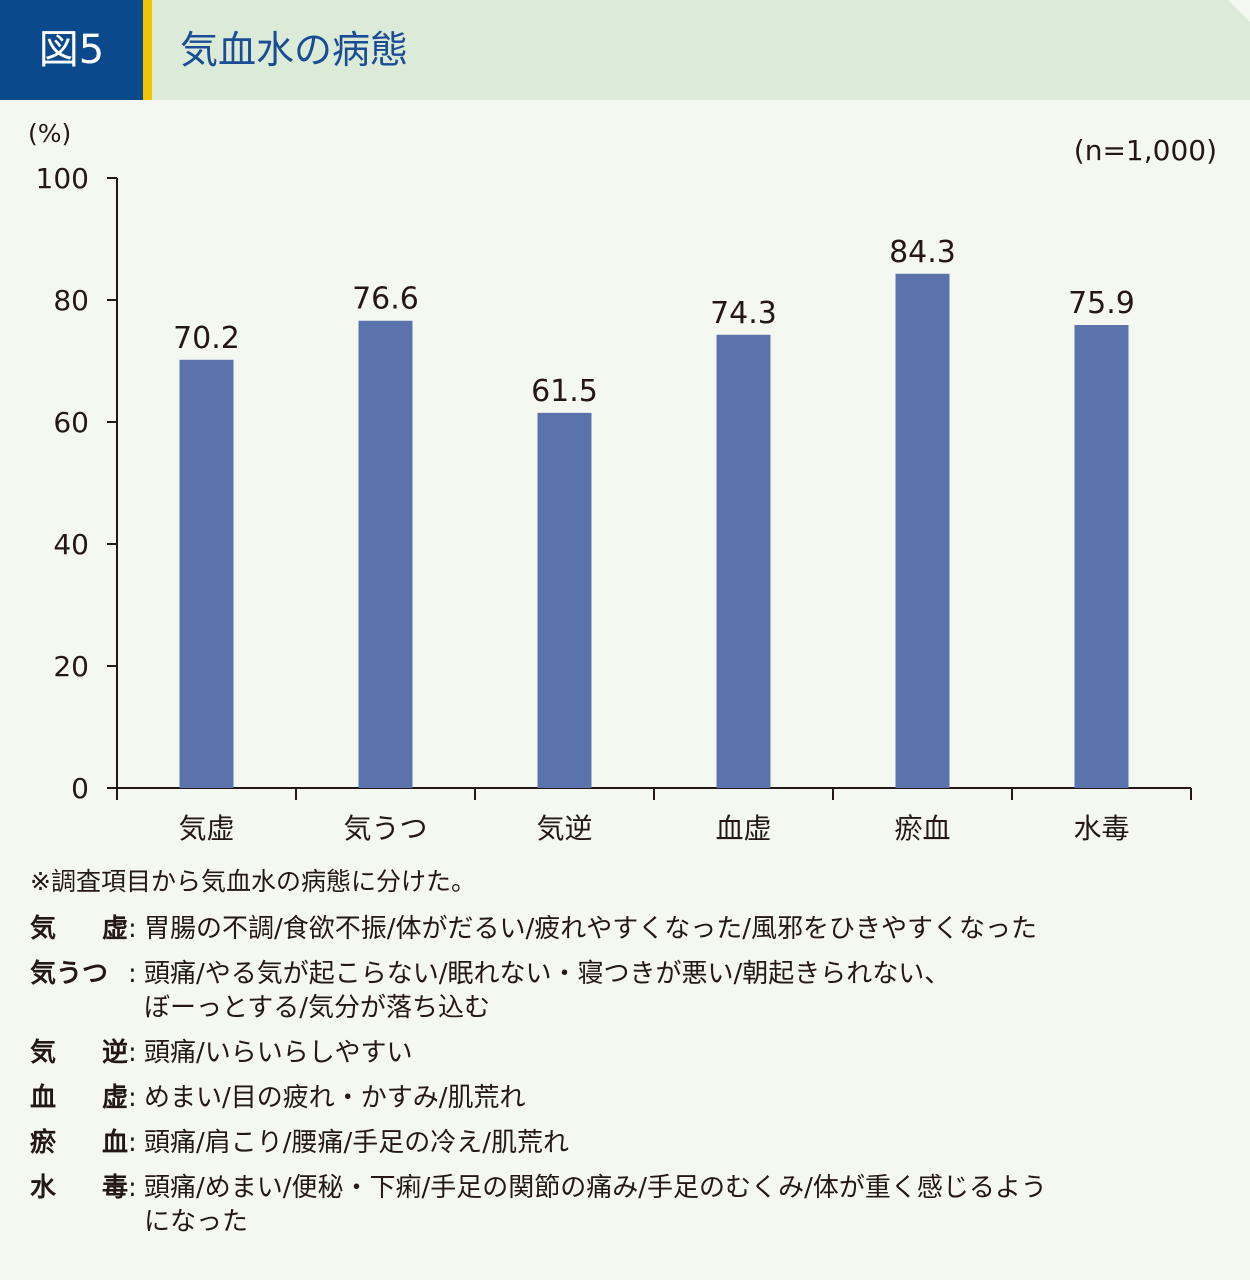  What do you see at coordinates (1239, 11) in the screenshot?
I see `header-corner-cut` at bounding box center [1239, 11].